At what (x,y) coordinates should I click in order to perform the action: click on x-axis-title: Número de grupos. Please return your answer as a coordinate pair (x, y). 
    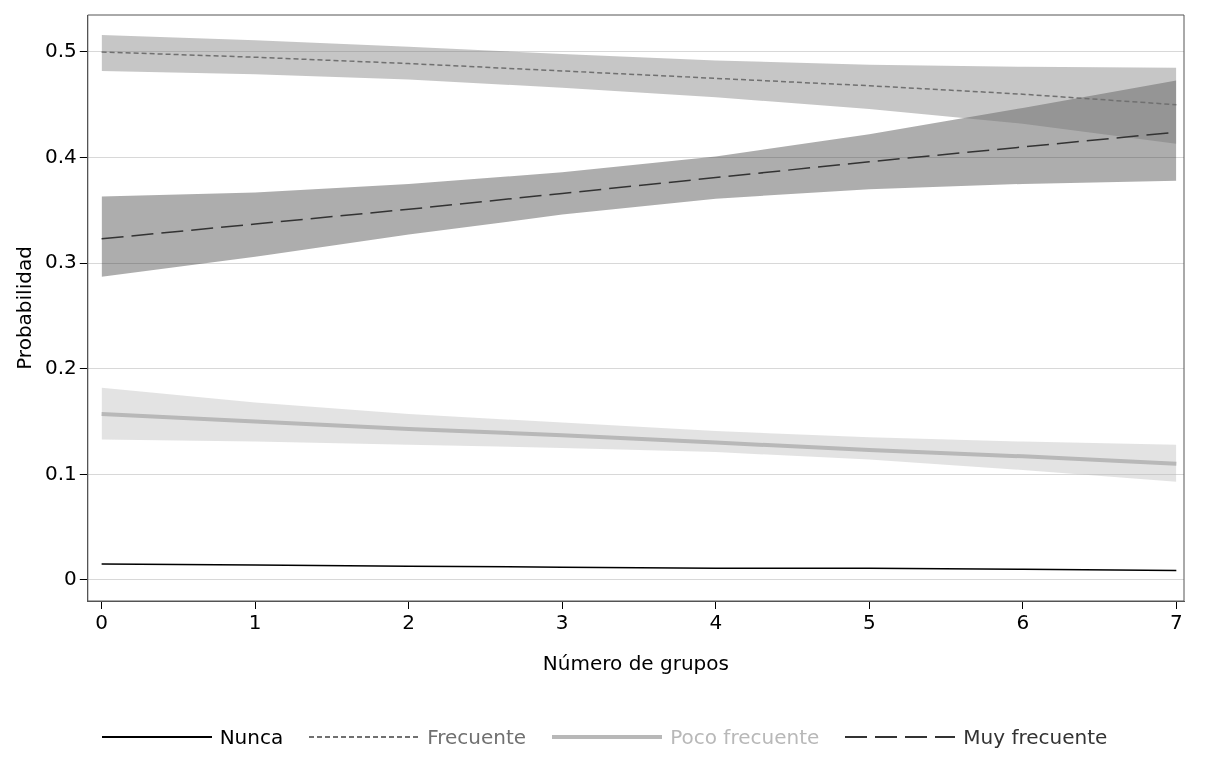
    Looking at the image, I should click on (635, 663).